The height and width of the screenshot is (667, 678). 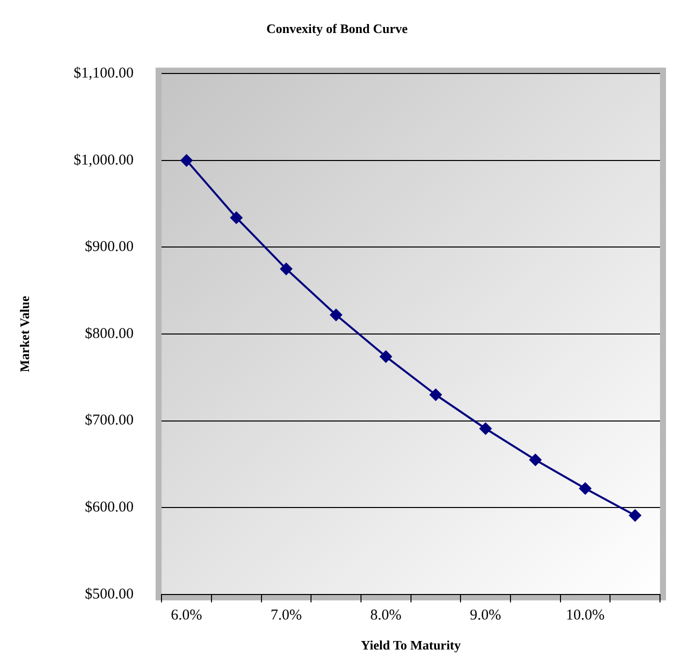 I want to click on x-tick-label: 7.0%, so click(x=286, y=615).